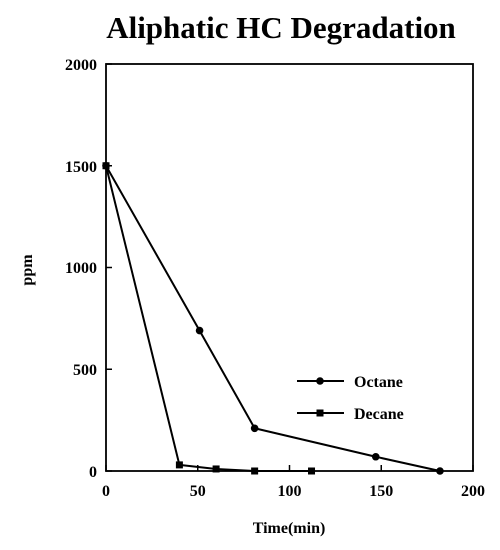 Image resolution: width=500 pixels, height=550 pixels. What do you see at coordinates (93, 472) in the screenshot?
I see `y-tick-label-0: 0` at bounding box center [93, 472].